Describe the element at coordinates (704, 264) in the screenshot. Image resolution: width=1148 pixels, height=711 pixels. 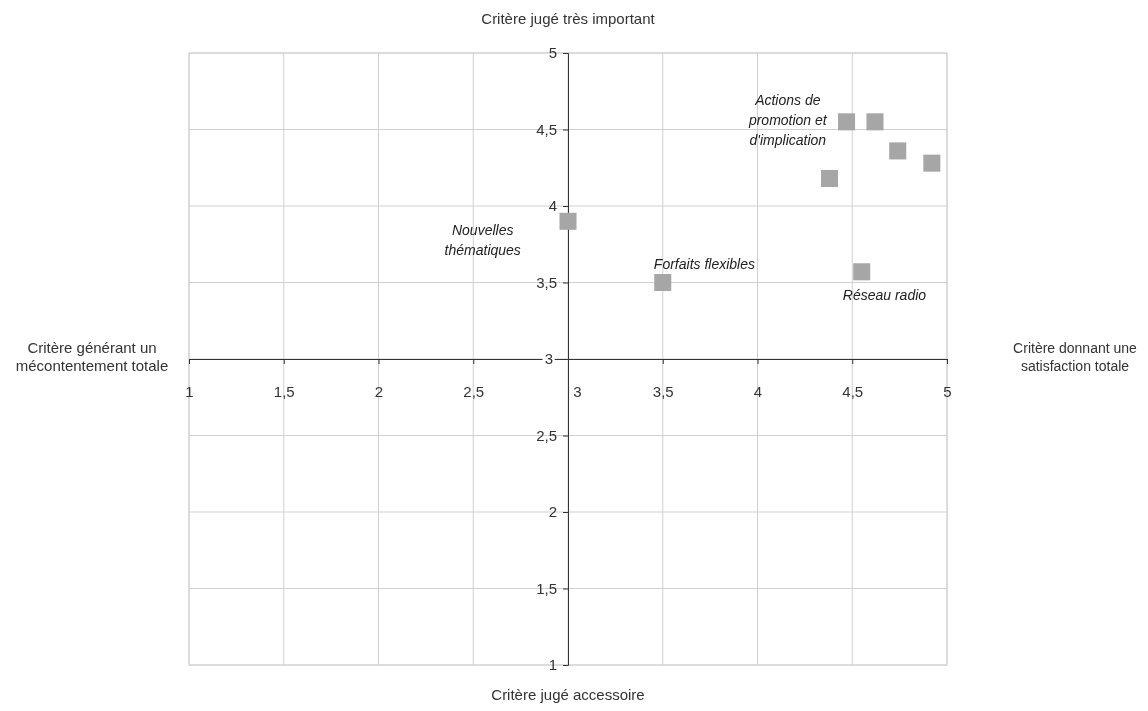
I see `annotation: Forfaits flexibles` at that location.